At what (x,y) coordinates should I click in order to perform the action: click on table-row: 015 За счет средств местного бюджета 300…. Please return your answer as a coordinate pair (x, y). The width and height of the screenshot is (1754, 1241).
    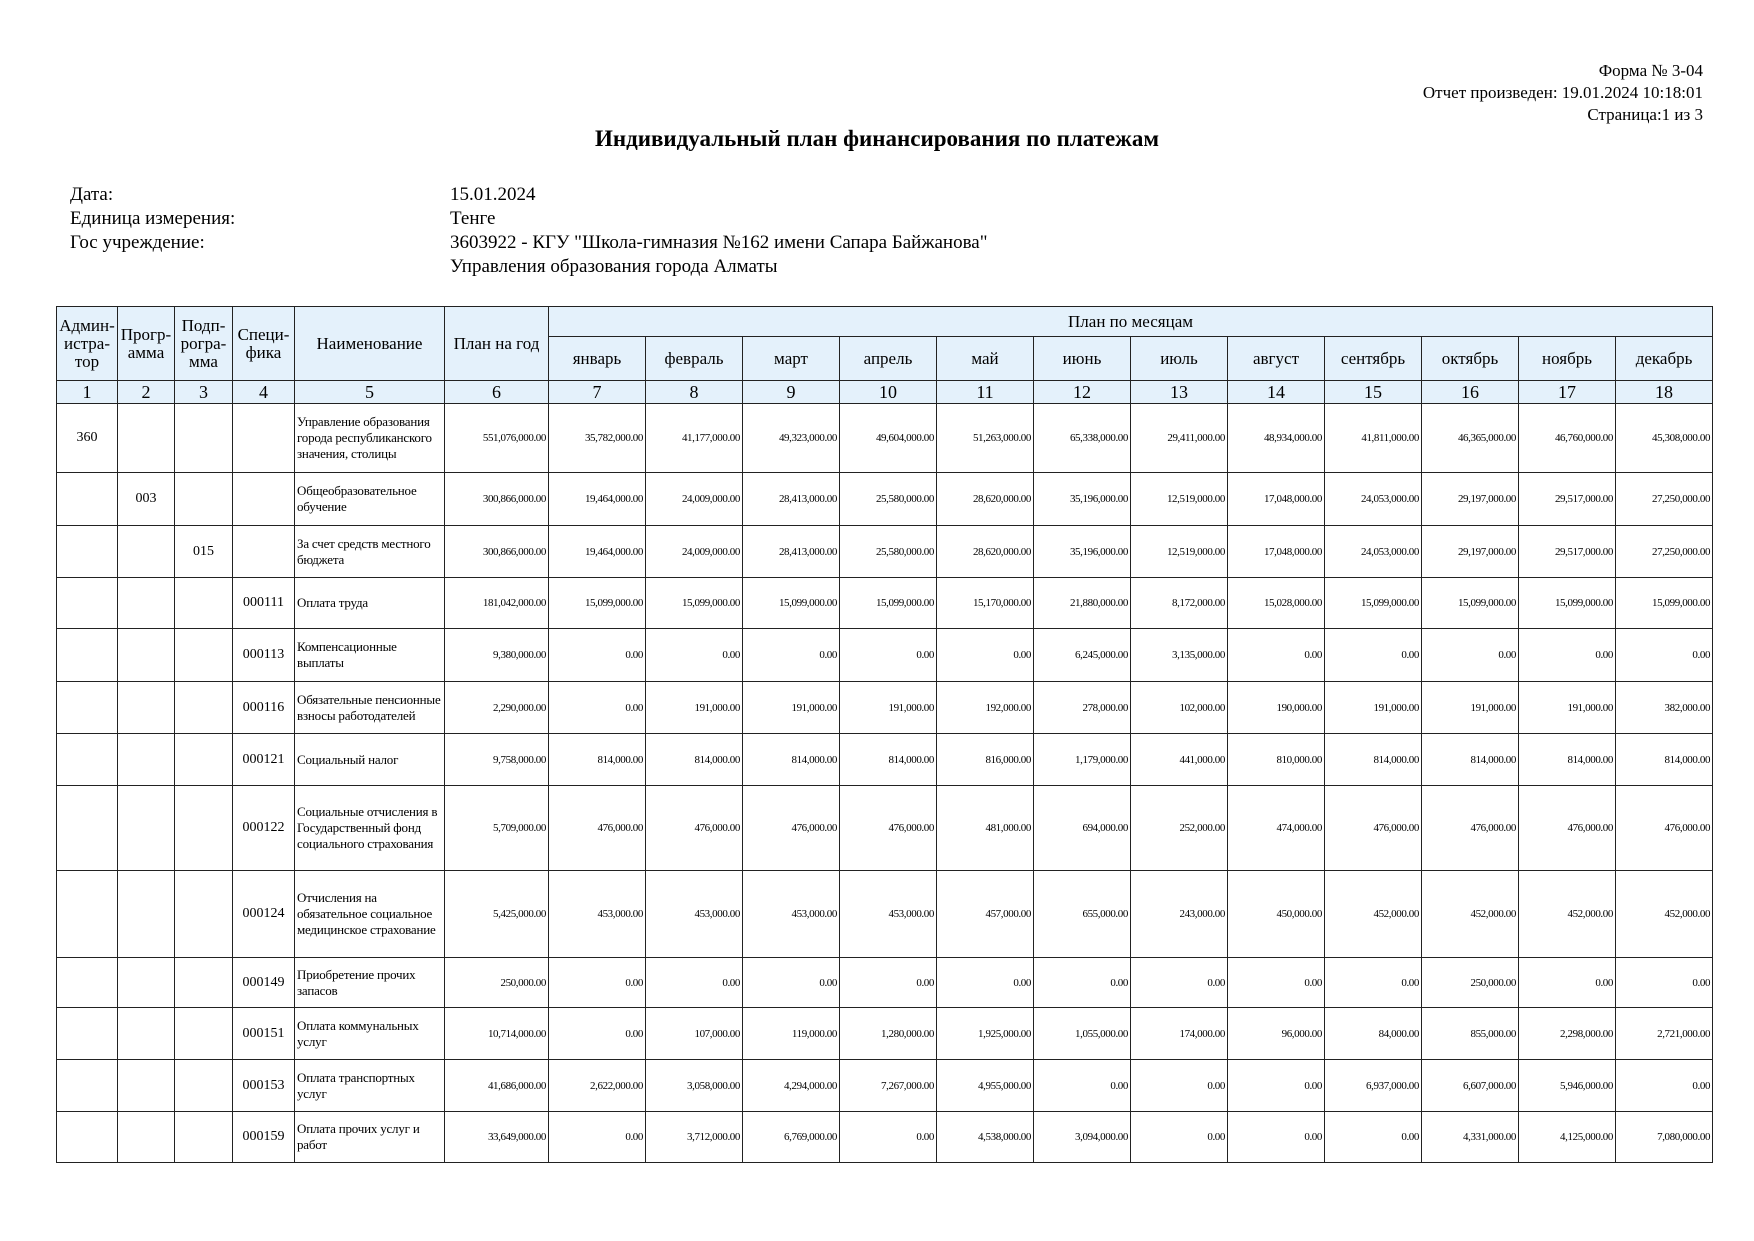
    Looking at the image, I should click on (885, 551).